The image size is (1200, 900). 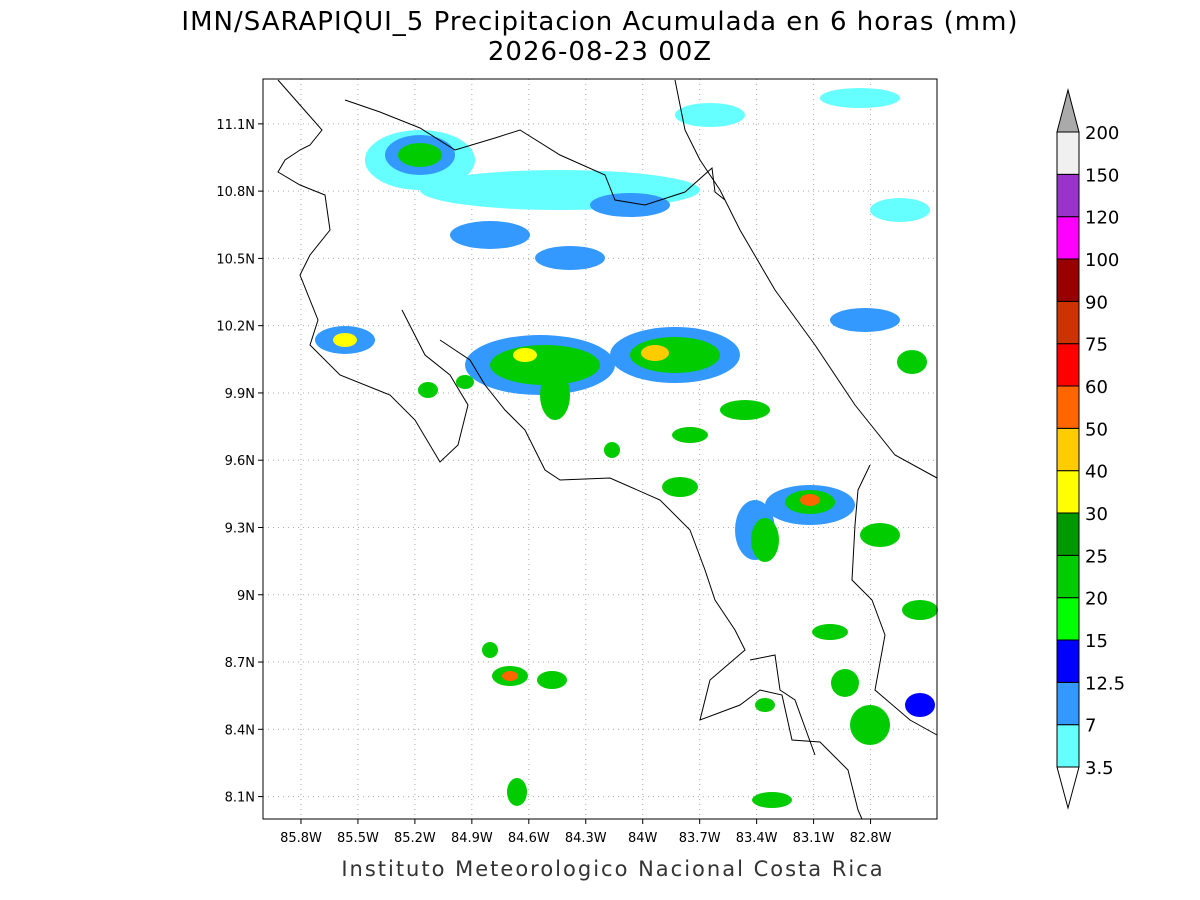 I want to click on lon-tick-label: 82.8W, so click(x=871, y=838).